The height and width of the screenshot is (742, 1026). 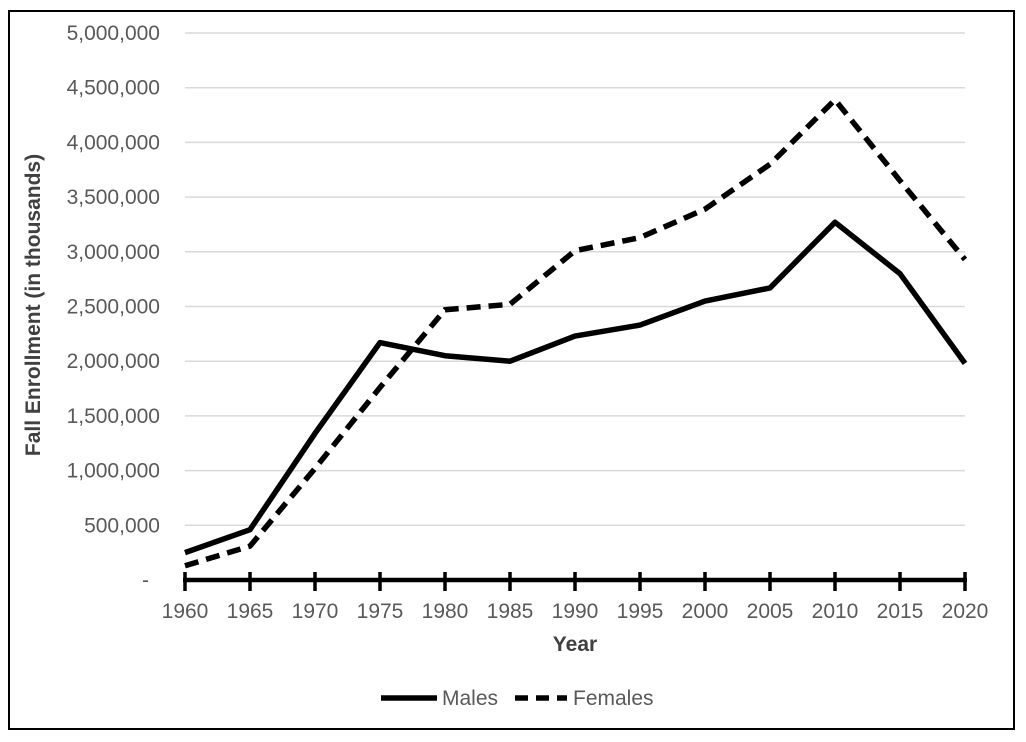 What do you see at coordinates (470, 698) in the screenshot?
I see `legend-males-label: Males` at bounding box center [470, 698].